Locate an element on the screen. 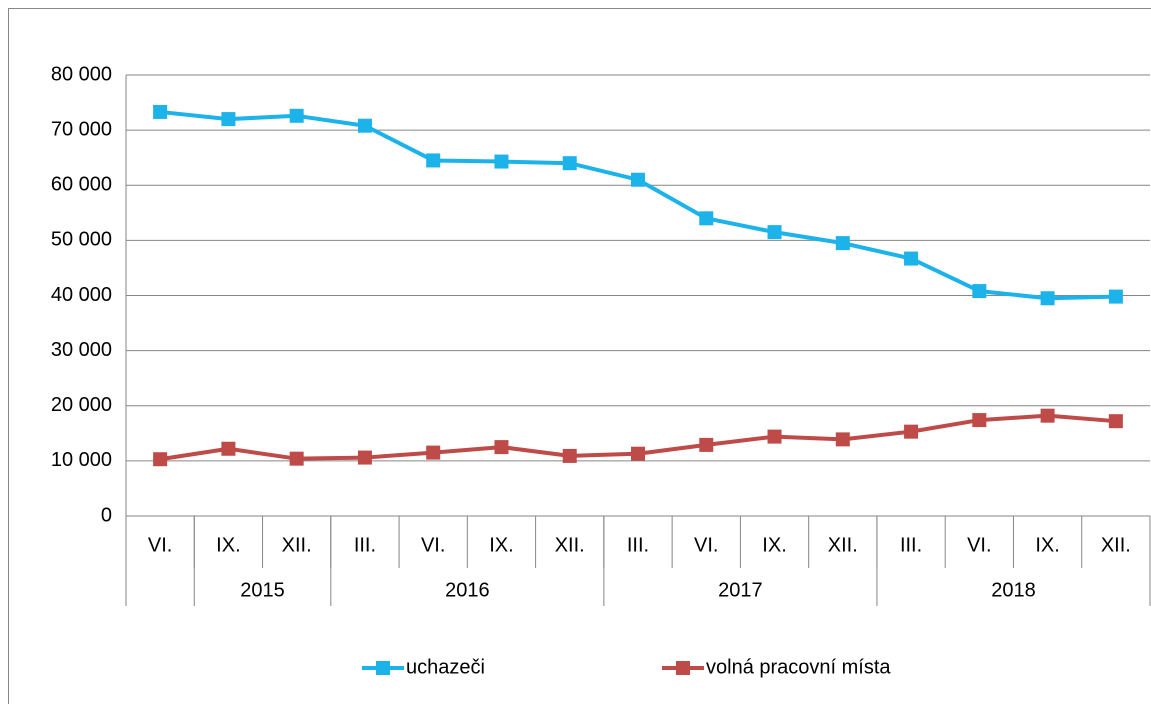 The width and height of the screenshot is (1151, 709). legend-label: volná pracovní místa is located at coordinates (798, 667).